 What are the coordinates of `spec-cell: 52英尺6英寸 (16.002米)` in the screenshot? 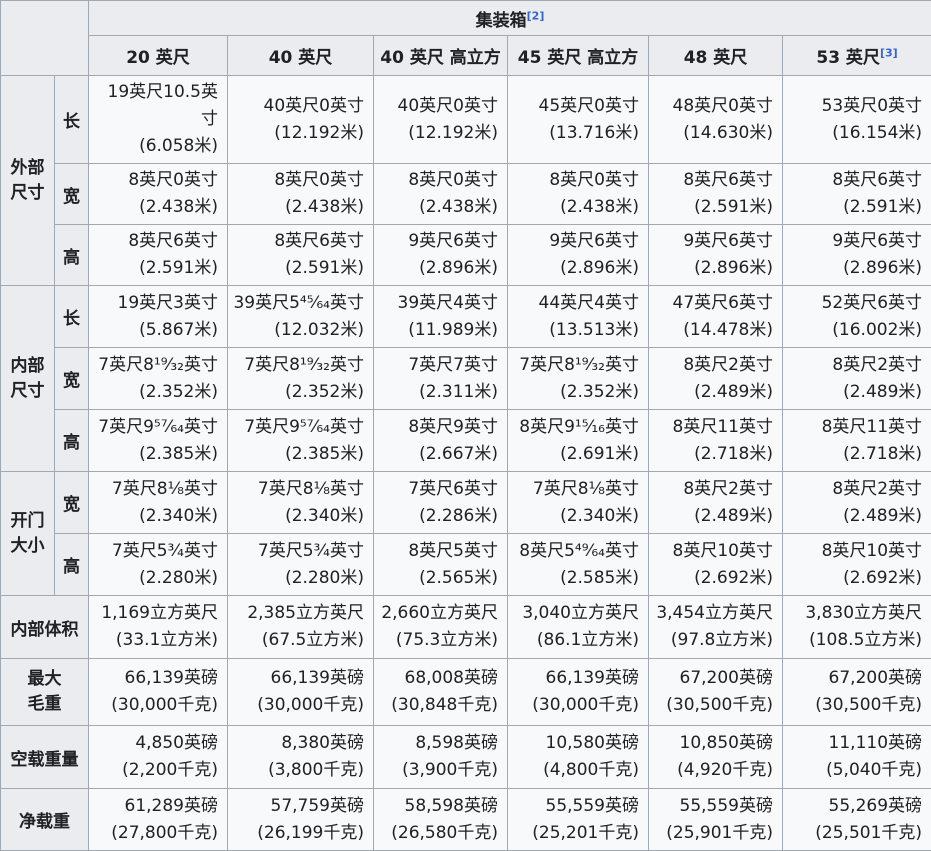 It's located at (857, 317).